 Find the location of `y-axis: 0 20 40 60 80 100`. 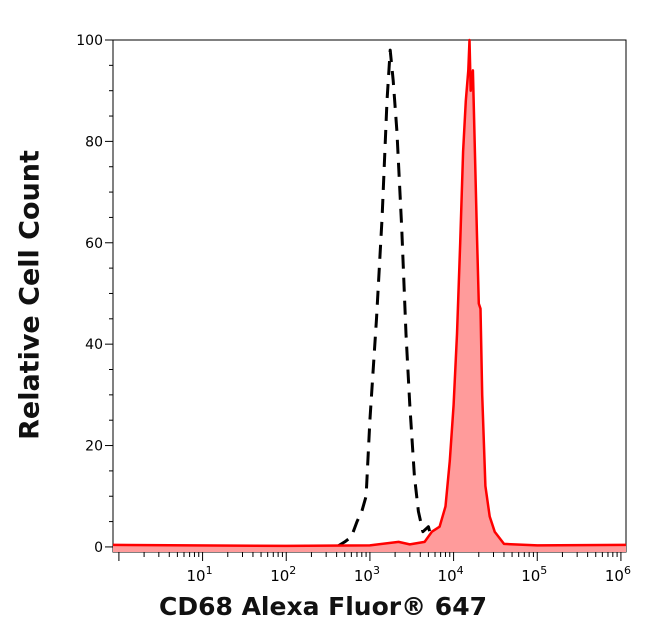

y-axis: 0 20 40 60 80 100 is located at coordinates (94, 294).